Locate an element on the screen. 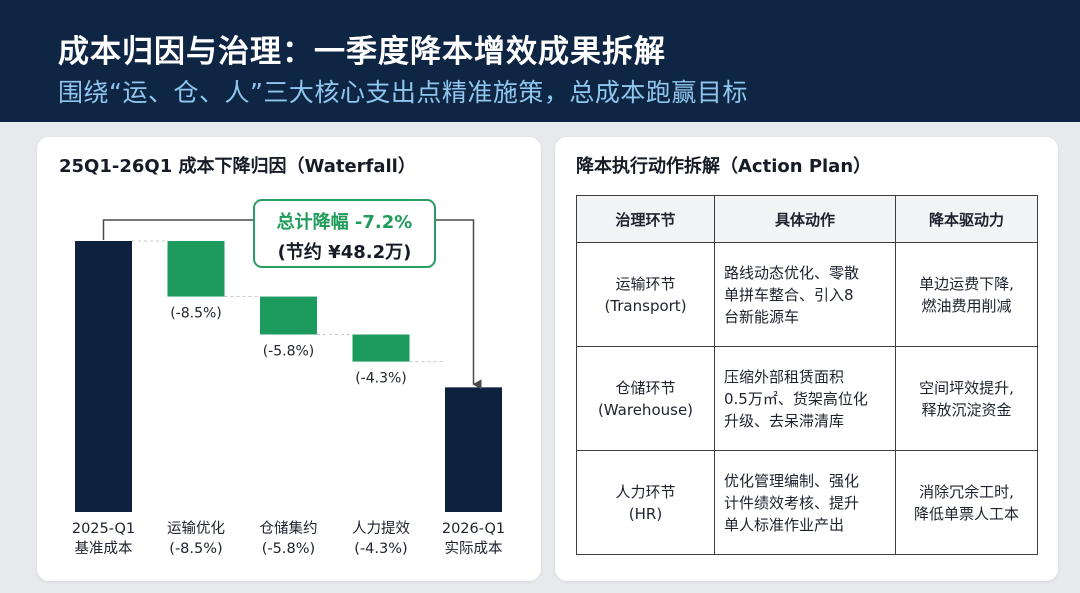 This screenshot has height=593, width=1080. action-plan-card-title: 降本执行动作拆解（Action Plan） is located at coordinates (724, 166).